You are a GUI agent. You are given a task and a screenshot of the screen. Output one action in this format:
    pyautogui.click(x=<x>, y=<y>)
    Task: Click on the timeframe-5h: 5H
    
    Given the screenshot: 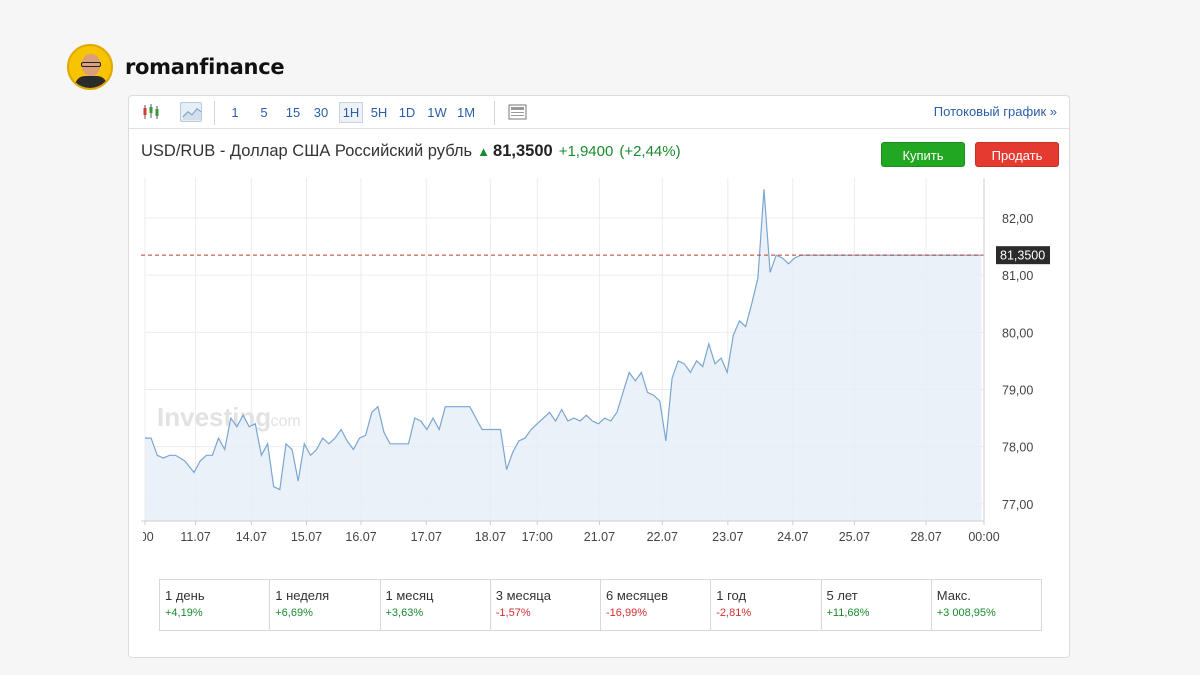 What is the action you would take?
    pyautogui.click(x=379, y=112)
    